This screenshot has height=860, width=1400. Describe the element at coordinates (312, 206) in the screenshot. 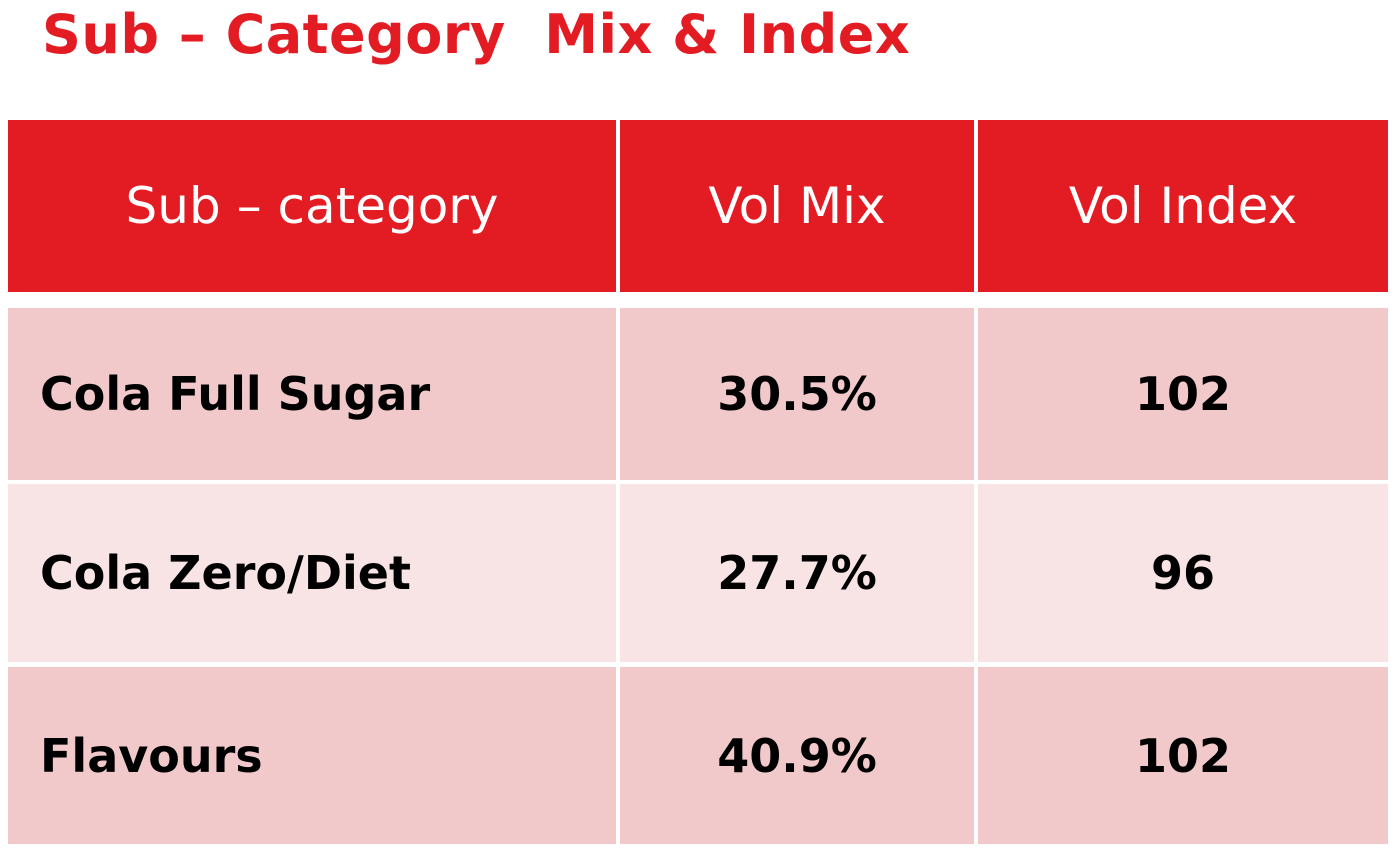

I see `column-header-sub-category: Sub – category` at that location.